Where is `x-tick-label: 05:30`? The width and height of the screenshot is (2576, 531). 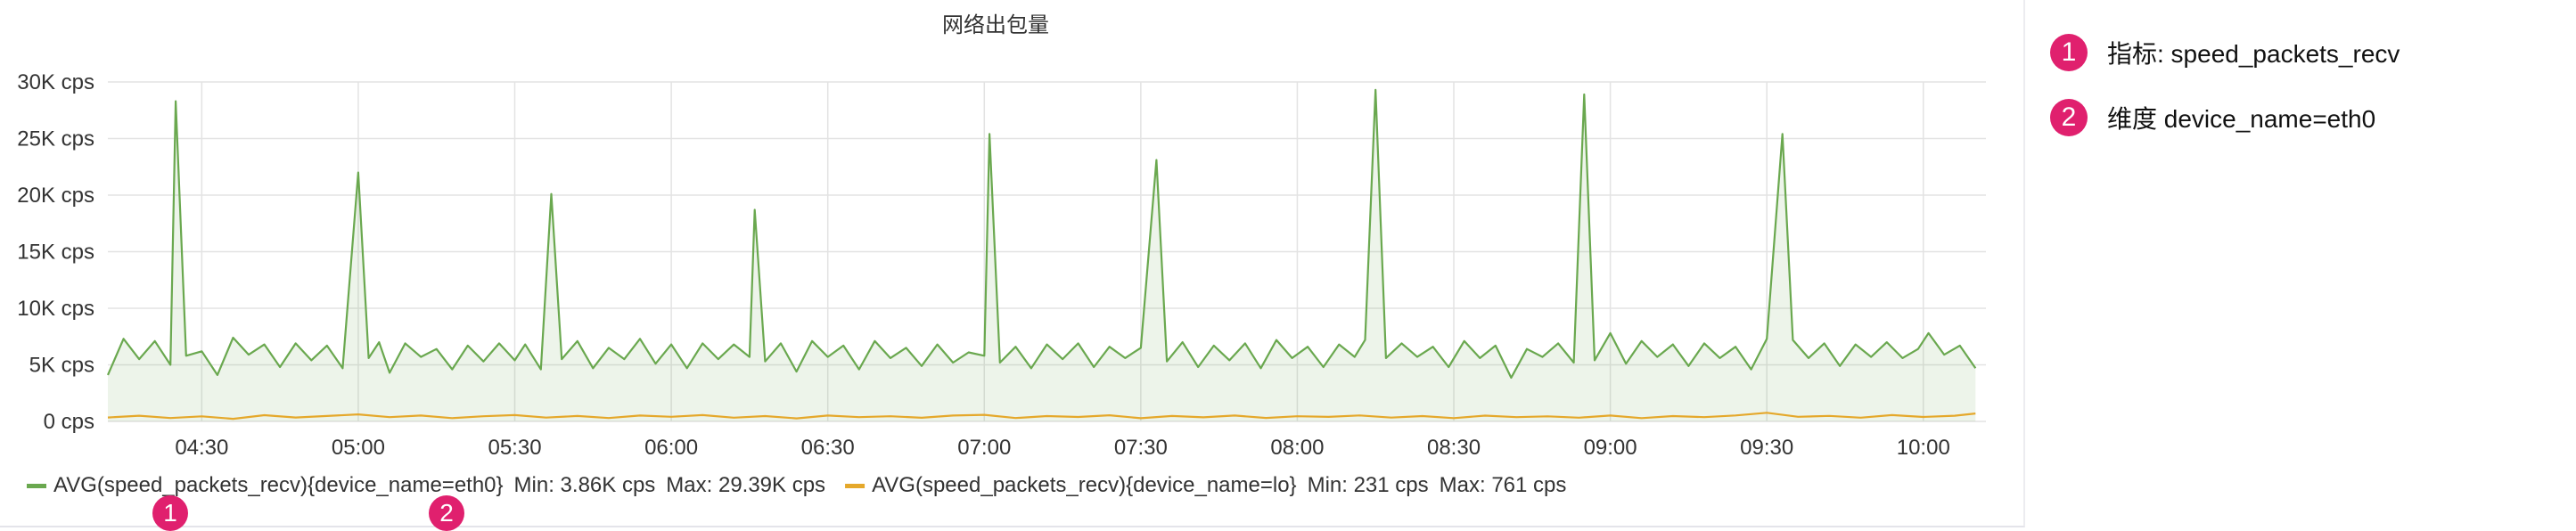 x-tick-label: 05:30 is located at coordinates (514, 448).